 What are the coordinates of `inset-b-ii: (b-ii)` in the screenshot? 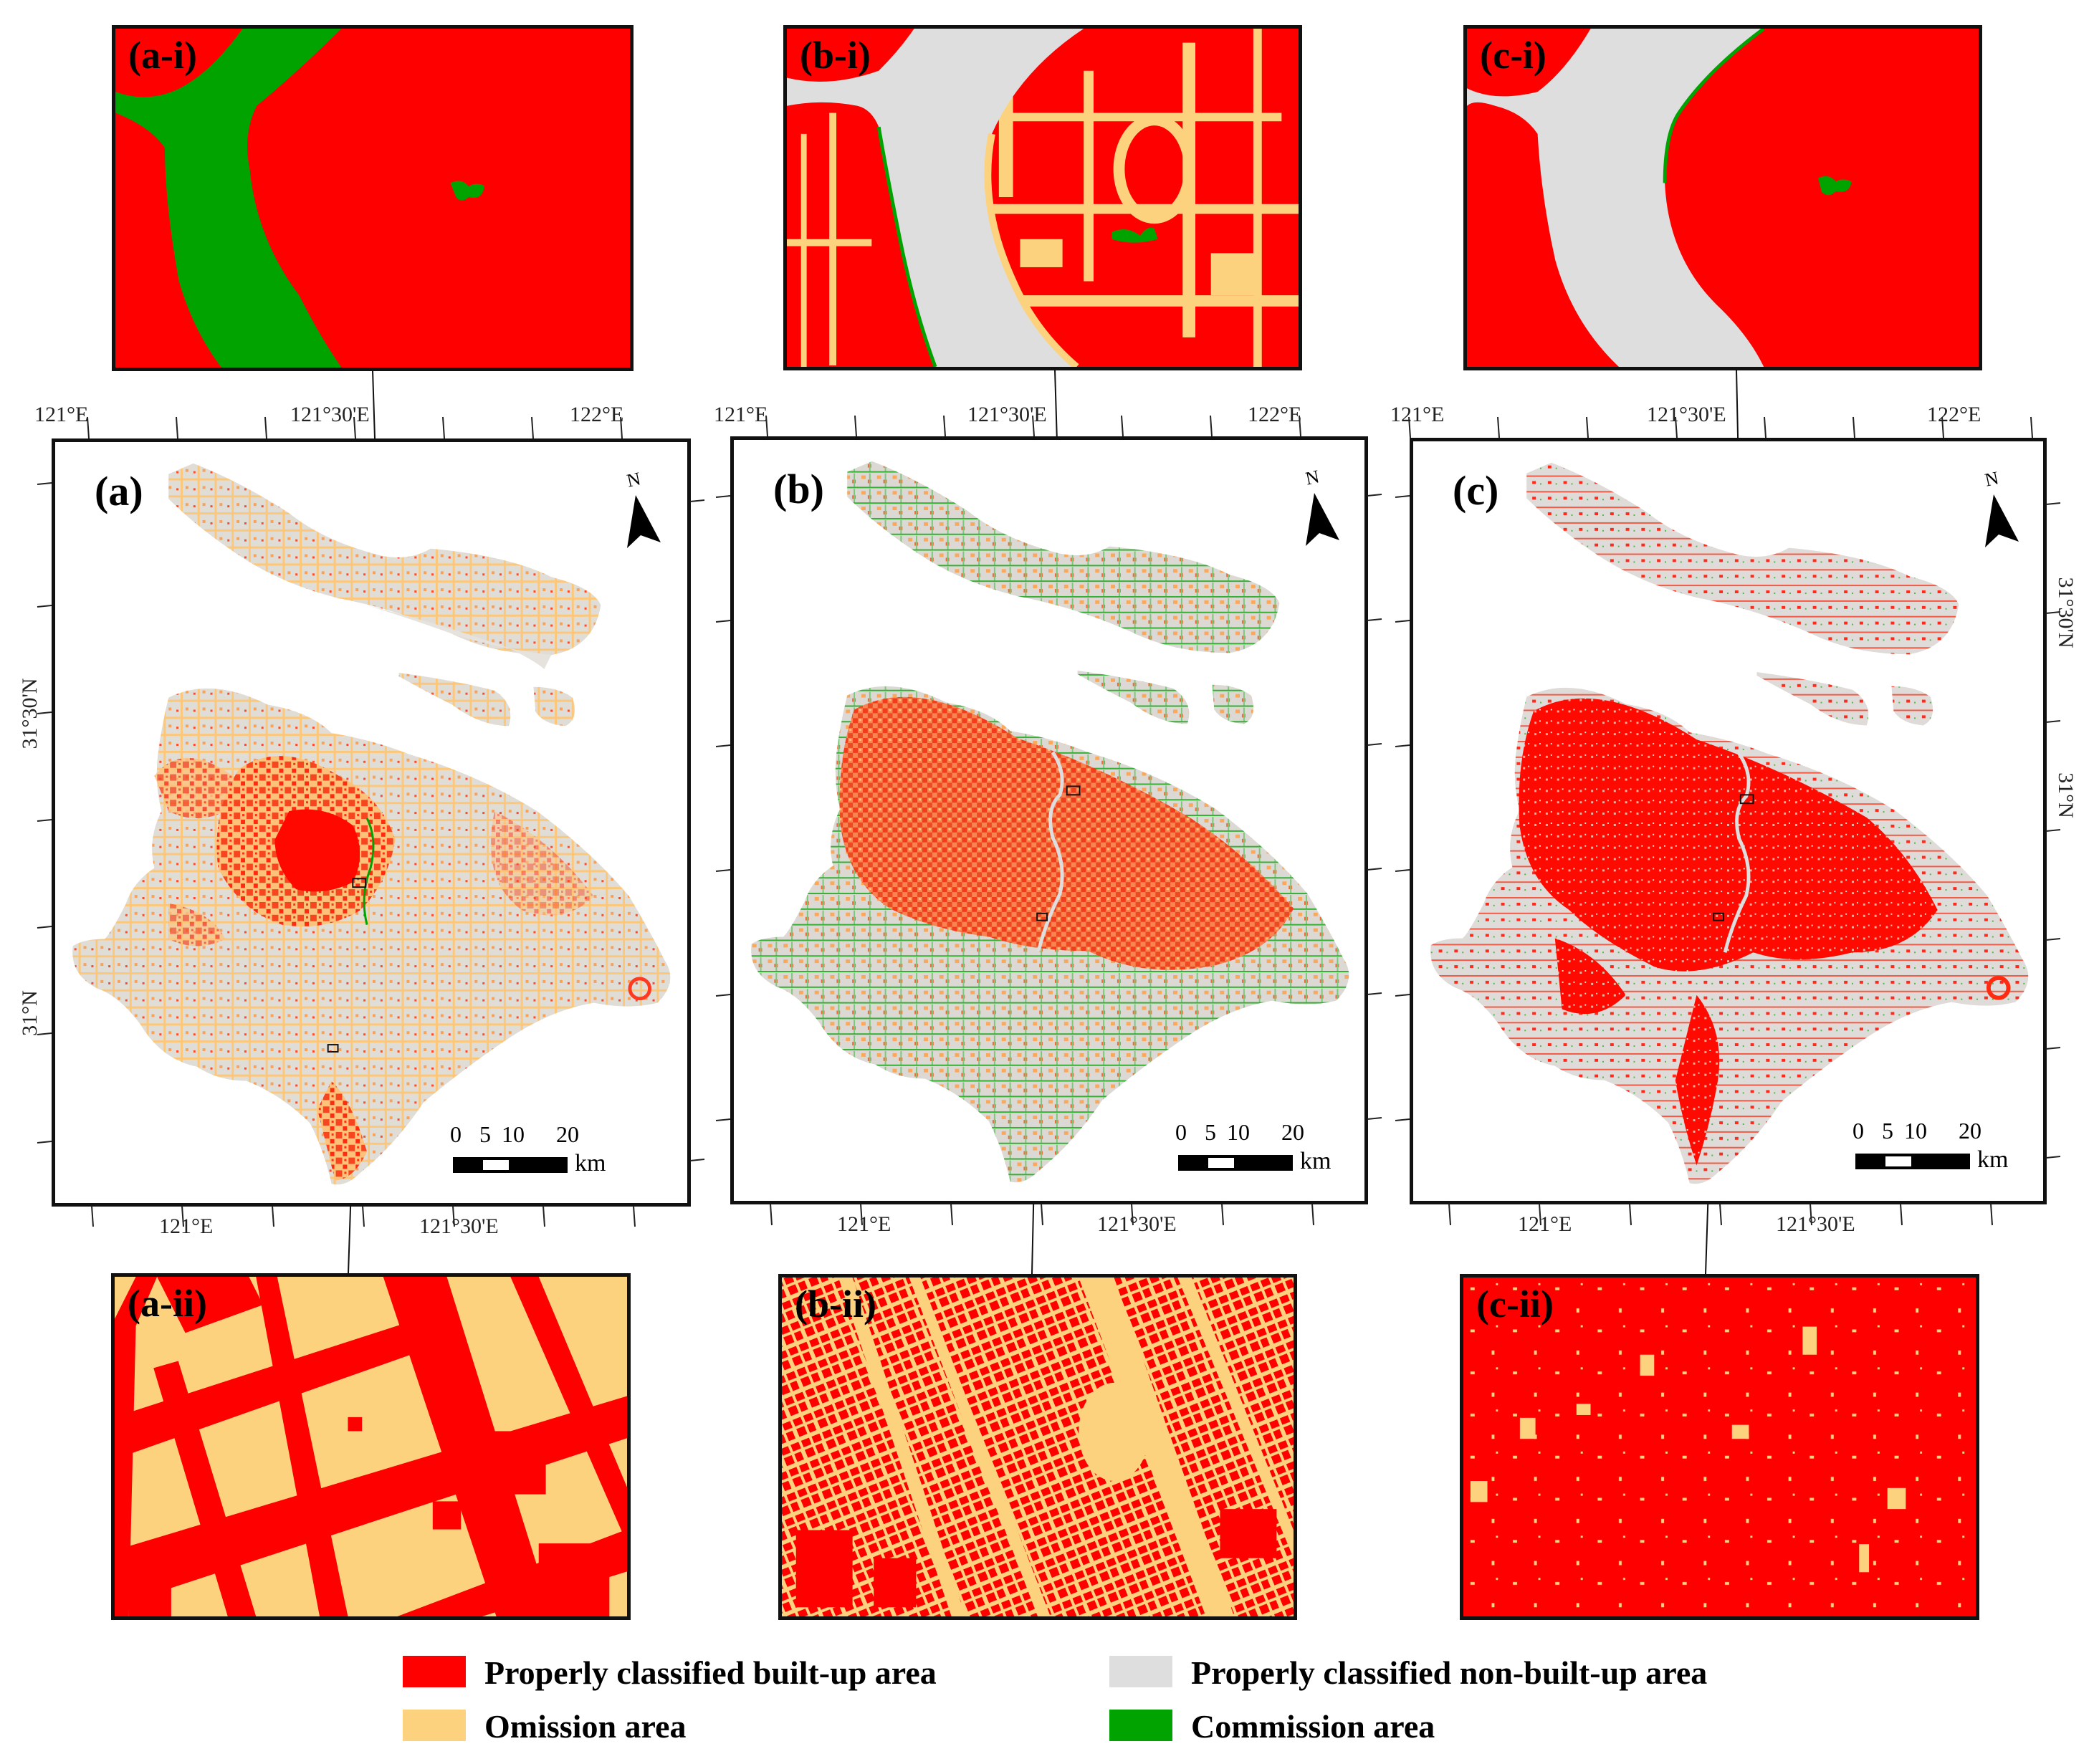 It's located at (1038, 1447).